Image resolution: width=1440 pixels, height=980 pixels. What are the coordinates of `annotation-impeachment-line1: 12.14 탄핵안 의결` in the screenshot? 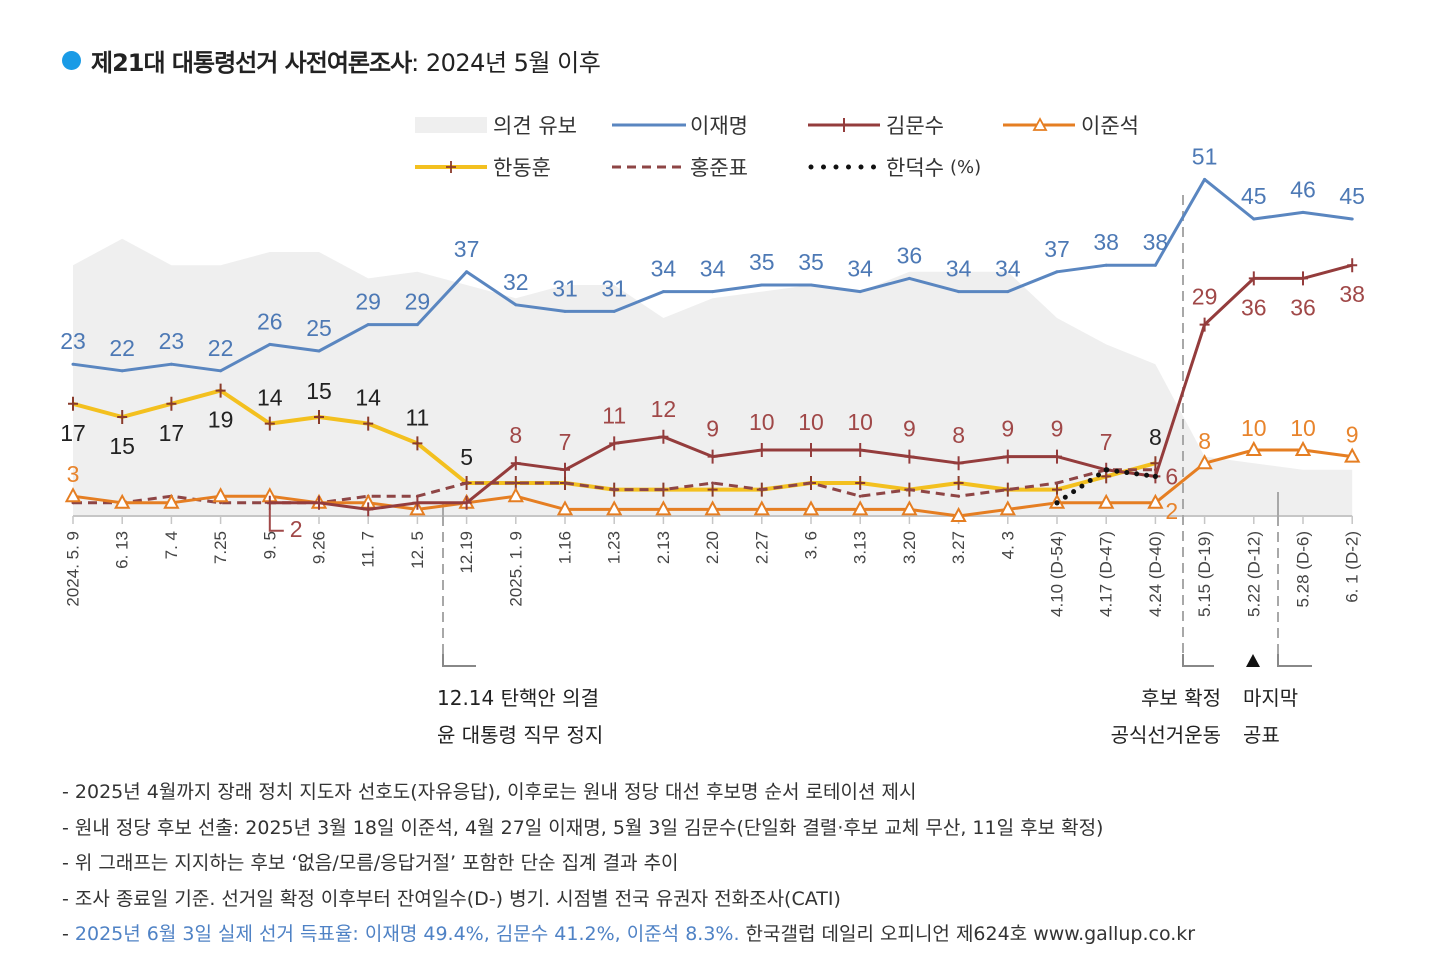 It's located at (518, 698).